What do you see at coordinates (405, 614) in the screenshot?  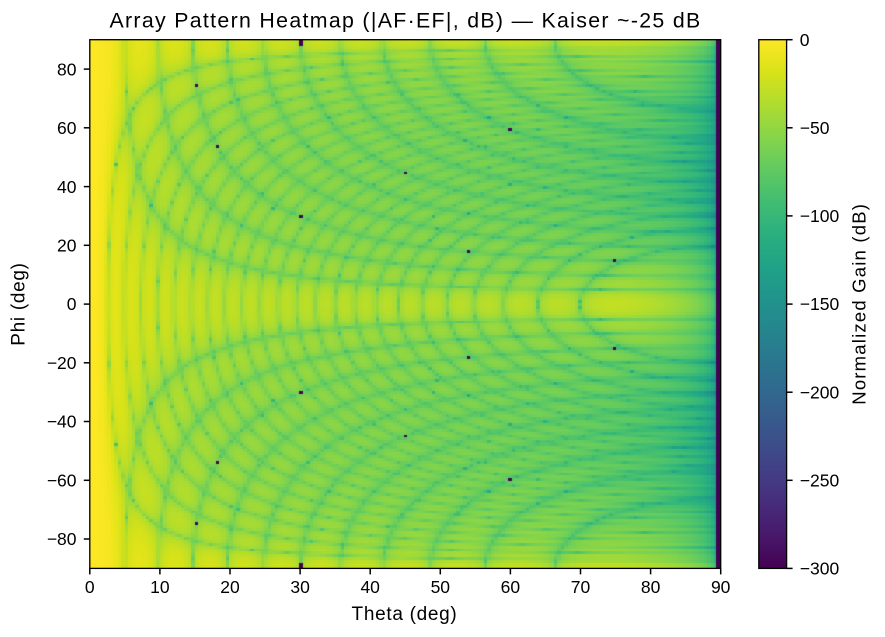 I see `svg-text: Theta (deg)` at bounding box center [405, 614].